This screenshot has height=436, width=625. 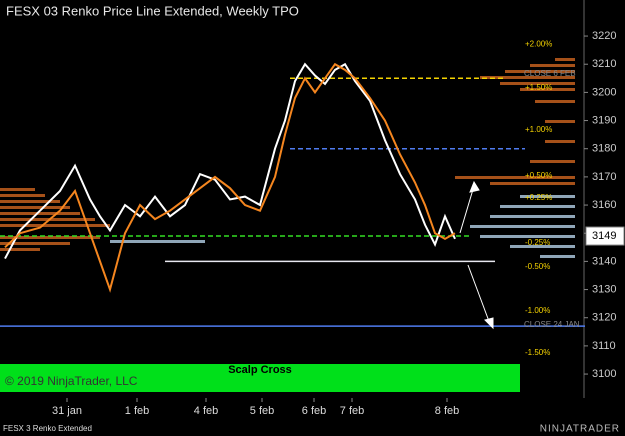 I want to click on pct-label: -0.25%, so click(x=537, y=242).